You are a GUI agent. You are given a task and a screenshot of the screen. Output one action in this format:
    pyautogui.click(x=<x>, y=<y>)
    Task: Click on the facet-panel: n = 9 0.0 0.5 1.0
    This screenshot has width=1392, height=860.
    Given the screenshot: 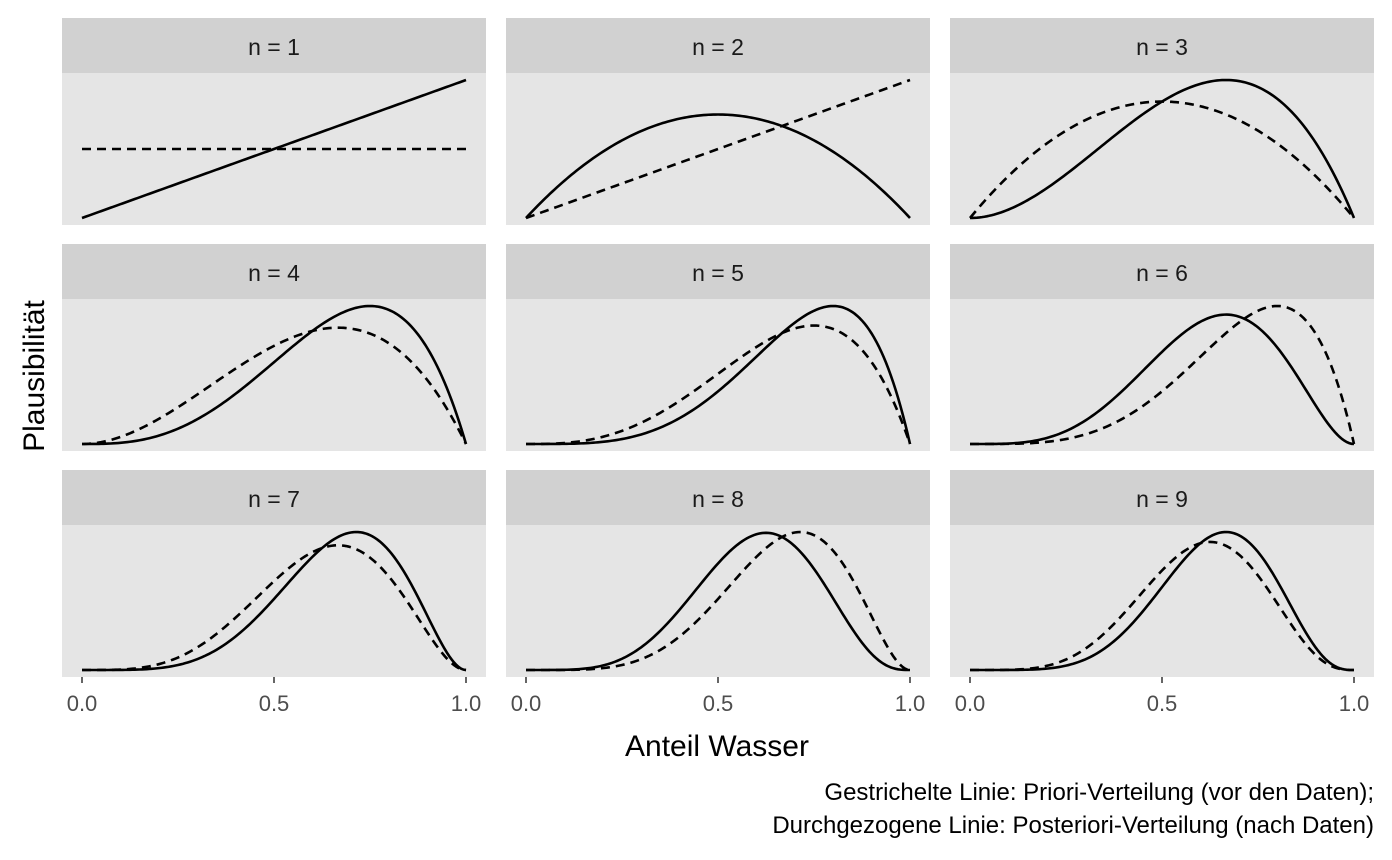 What is the action you would take?
    pyautogui.click(x=1162, y=593)
    